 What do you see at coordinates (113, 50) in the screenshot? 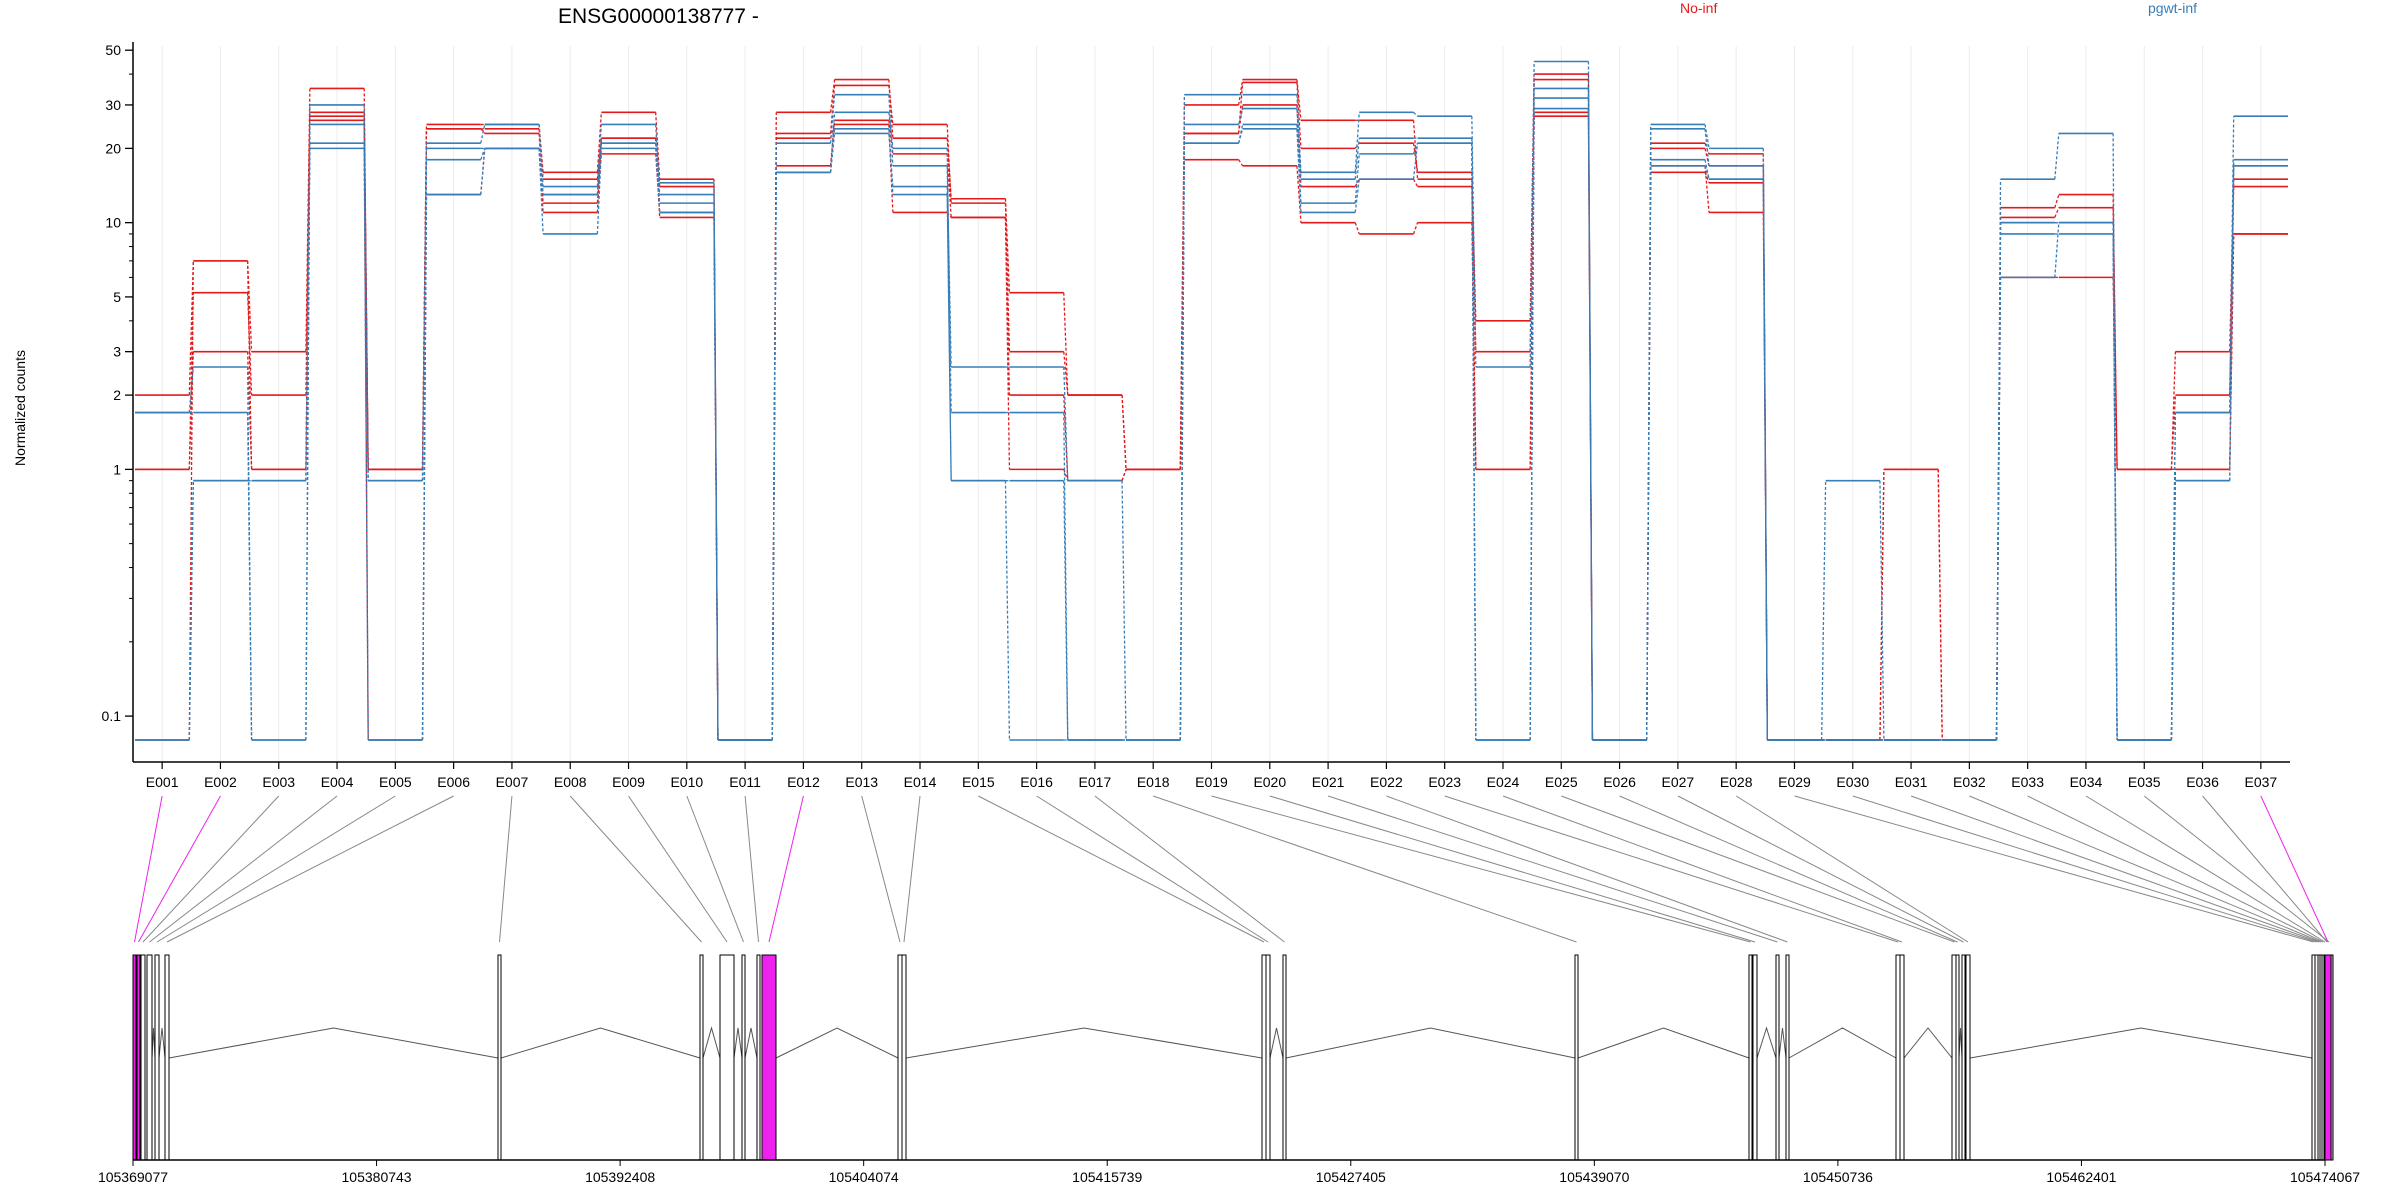
I see `y-tick-label: 50` at bounding box center [113, 50].